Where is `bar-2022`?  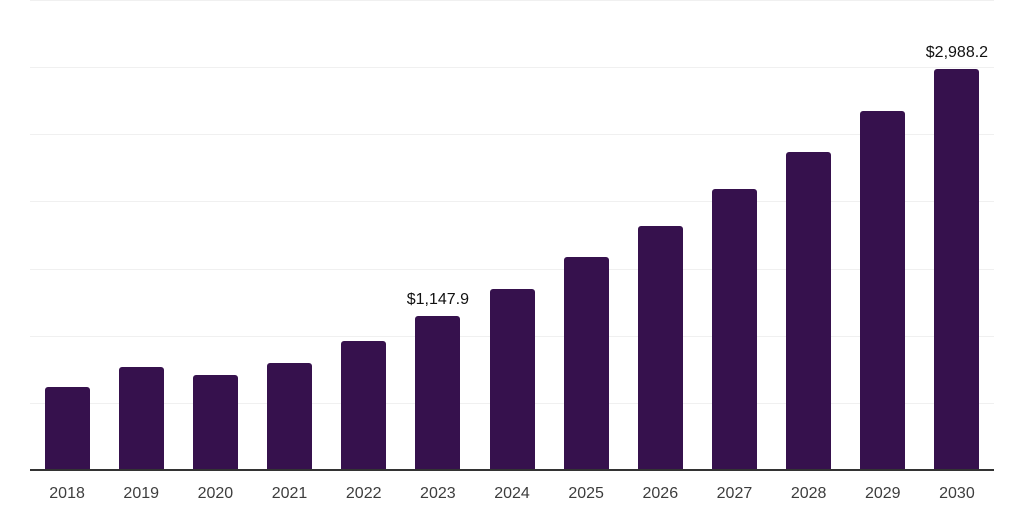 bar-2022 is located at coordinates (364, 405).